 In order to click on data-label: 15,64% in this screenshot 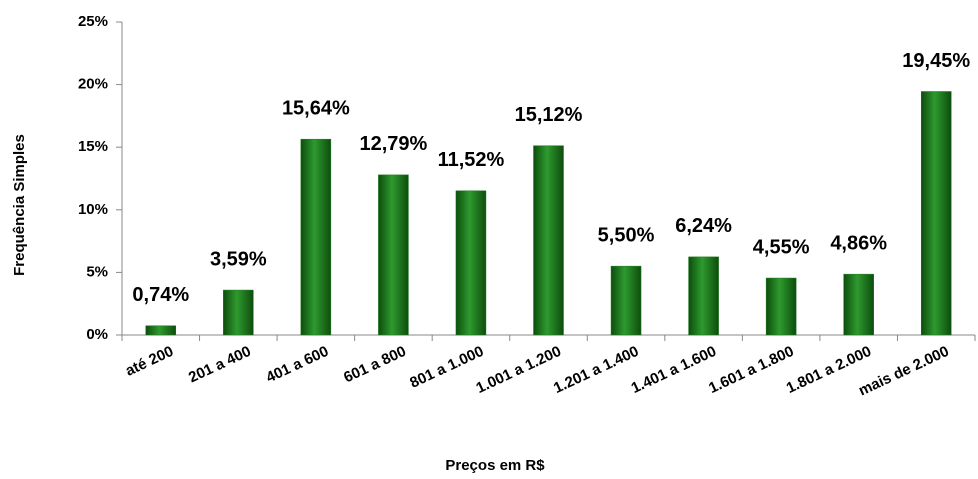, I will do `click(316, 108)`.